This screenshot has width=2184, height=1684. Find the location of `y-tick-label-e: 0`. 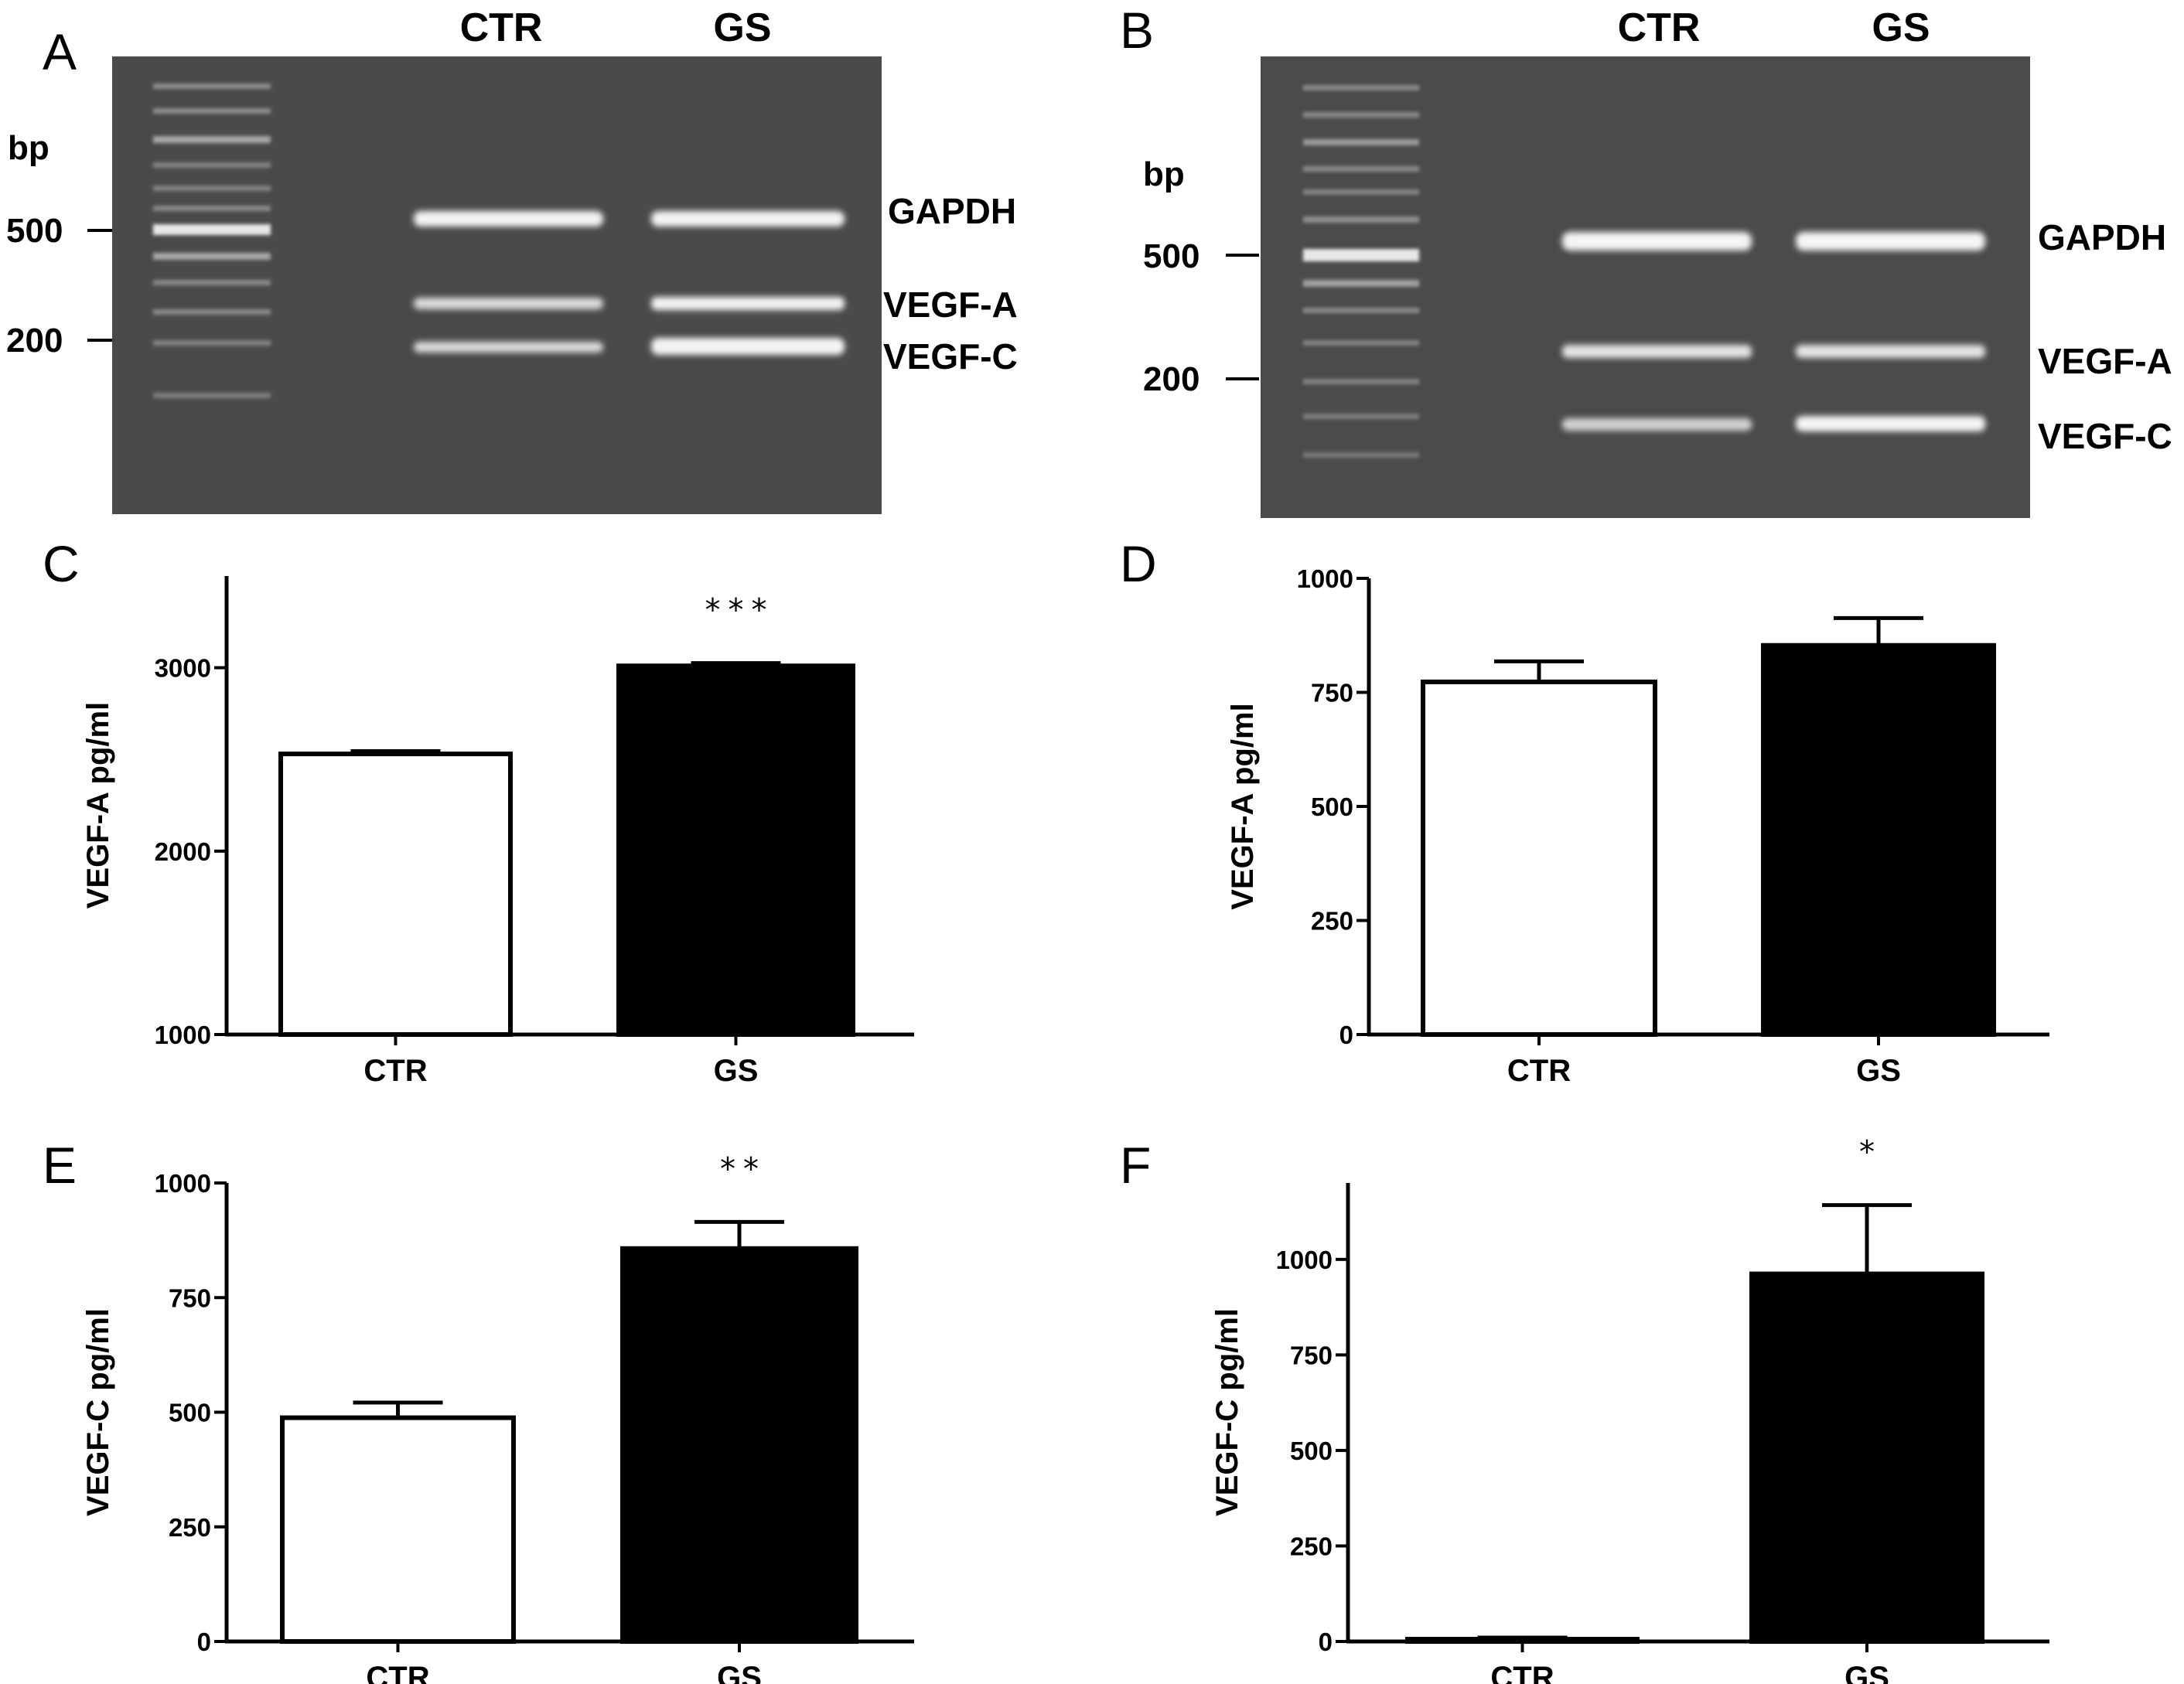

y-tick-label-e: 0 is located at coordinates (204, 1642).